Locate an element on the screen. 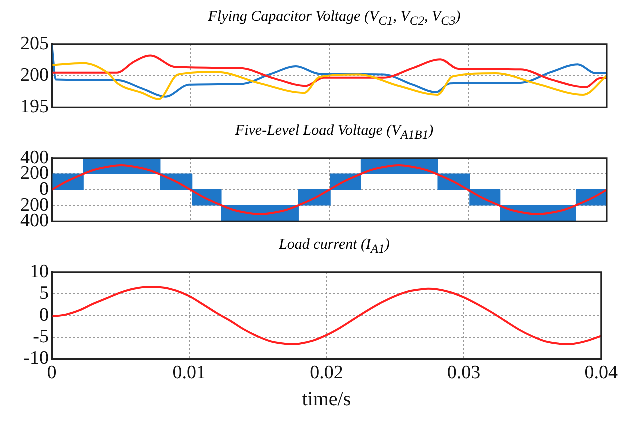 The image size is (629, 444). x-tick-label: 0.02 is located at coordinates (327, 373).